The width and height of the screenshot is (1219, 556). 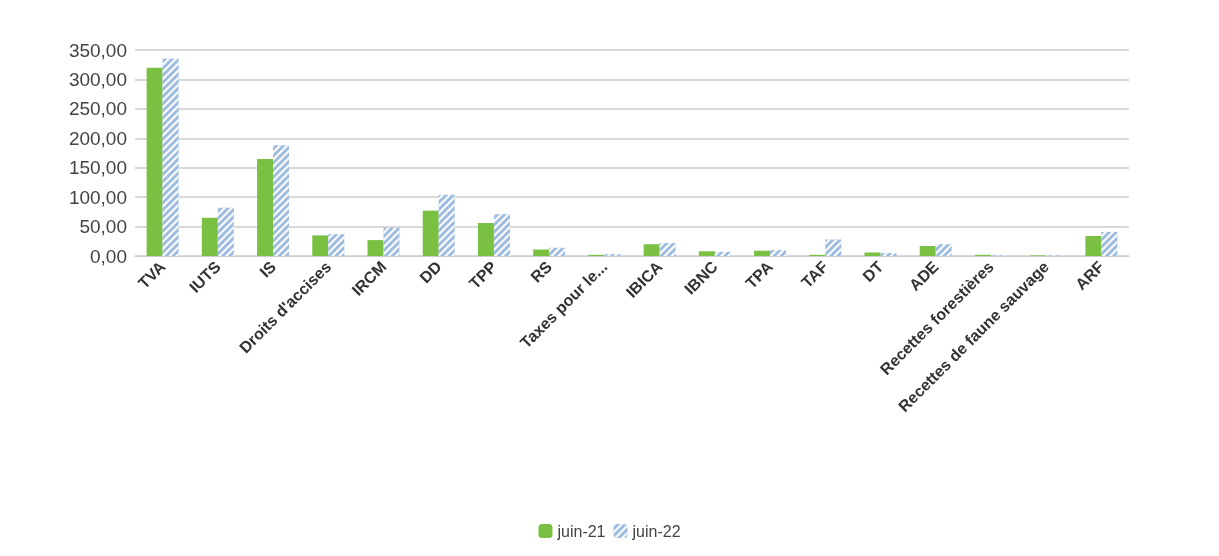 I want to click on y-tick-label: 250,00, so click(x=97, y=109).